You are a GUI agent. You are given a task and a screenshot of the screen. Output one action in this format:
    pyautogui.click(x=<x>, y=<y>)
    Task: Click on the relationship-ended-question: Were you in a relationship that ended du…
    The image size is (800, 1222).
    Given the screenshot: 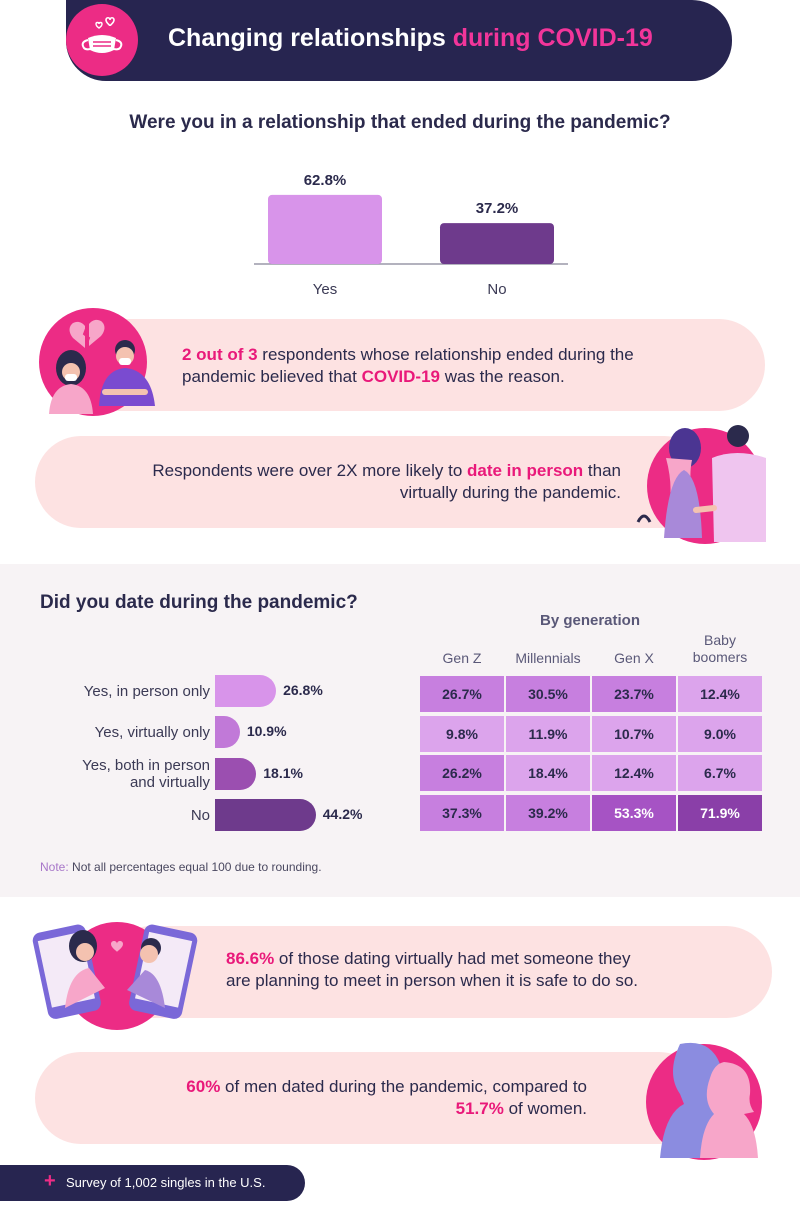 What is the action you would take?
    pyautogui.click(x=400, y=122)
    